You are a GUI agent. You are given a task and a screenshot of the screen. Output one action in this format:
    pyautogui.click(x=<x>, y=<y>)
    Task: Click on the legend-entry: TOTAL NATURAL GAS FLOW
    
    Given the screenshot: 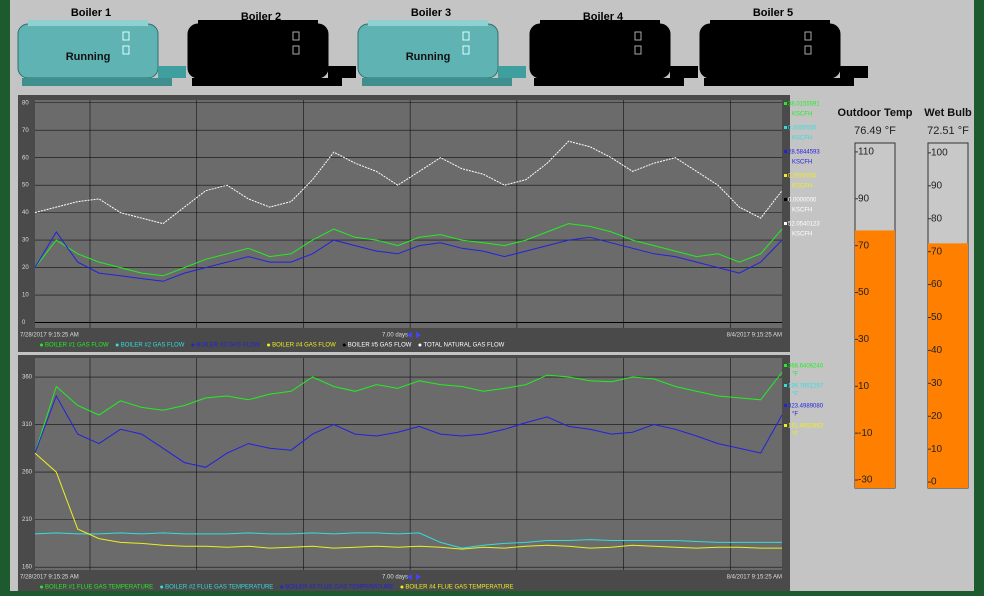 What is the action you would take?
    pyautogui.click(x=463, y=346)
    